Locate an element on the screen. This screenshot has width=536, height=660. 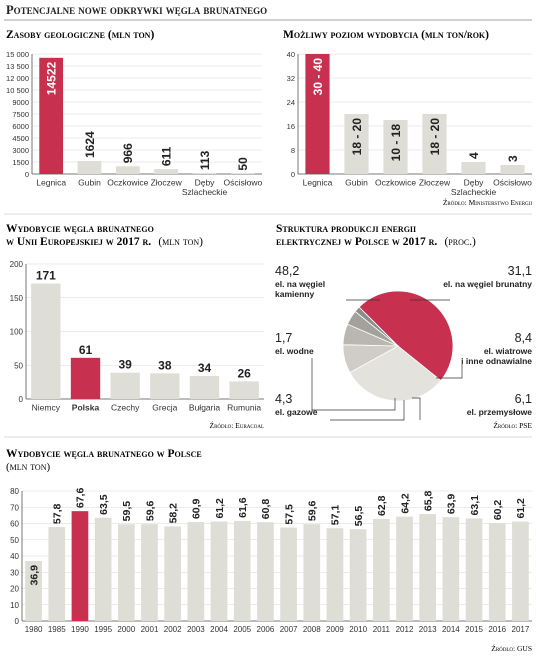
chart-title-energy-structure-line1: Struktura produkcji energii is located at coordinates (346, 229).